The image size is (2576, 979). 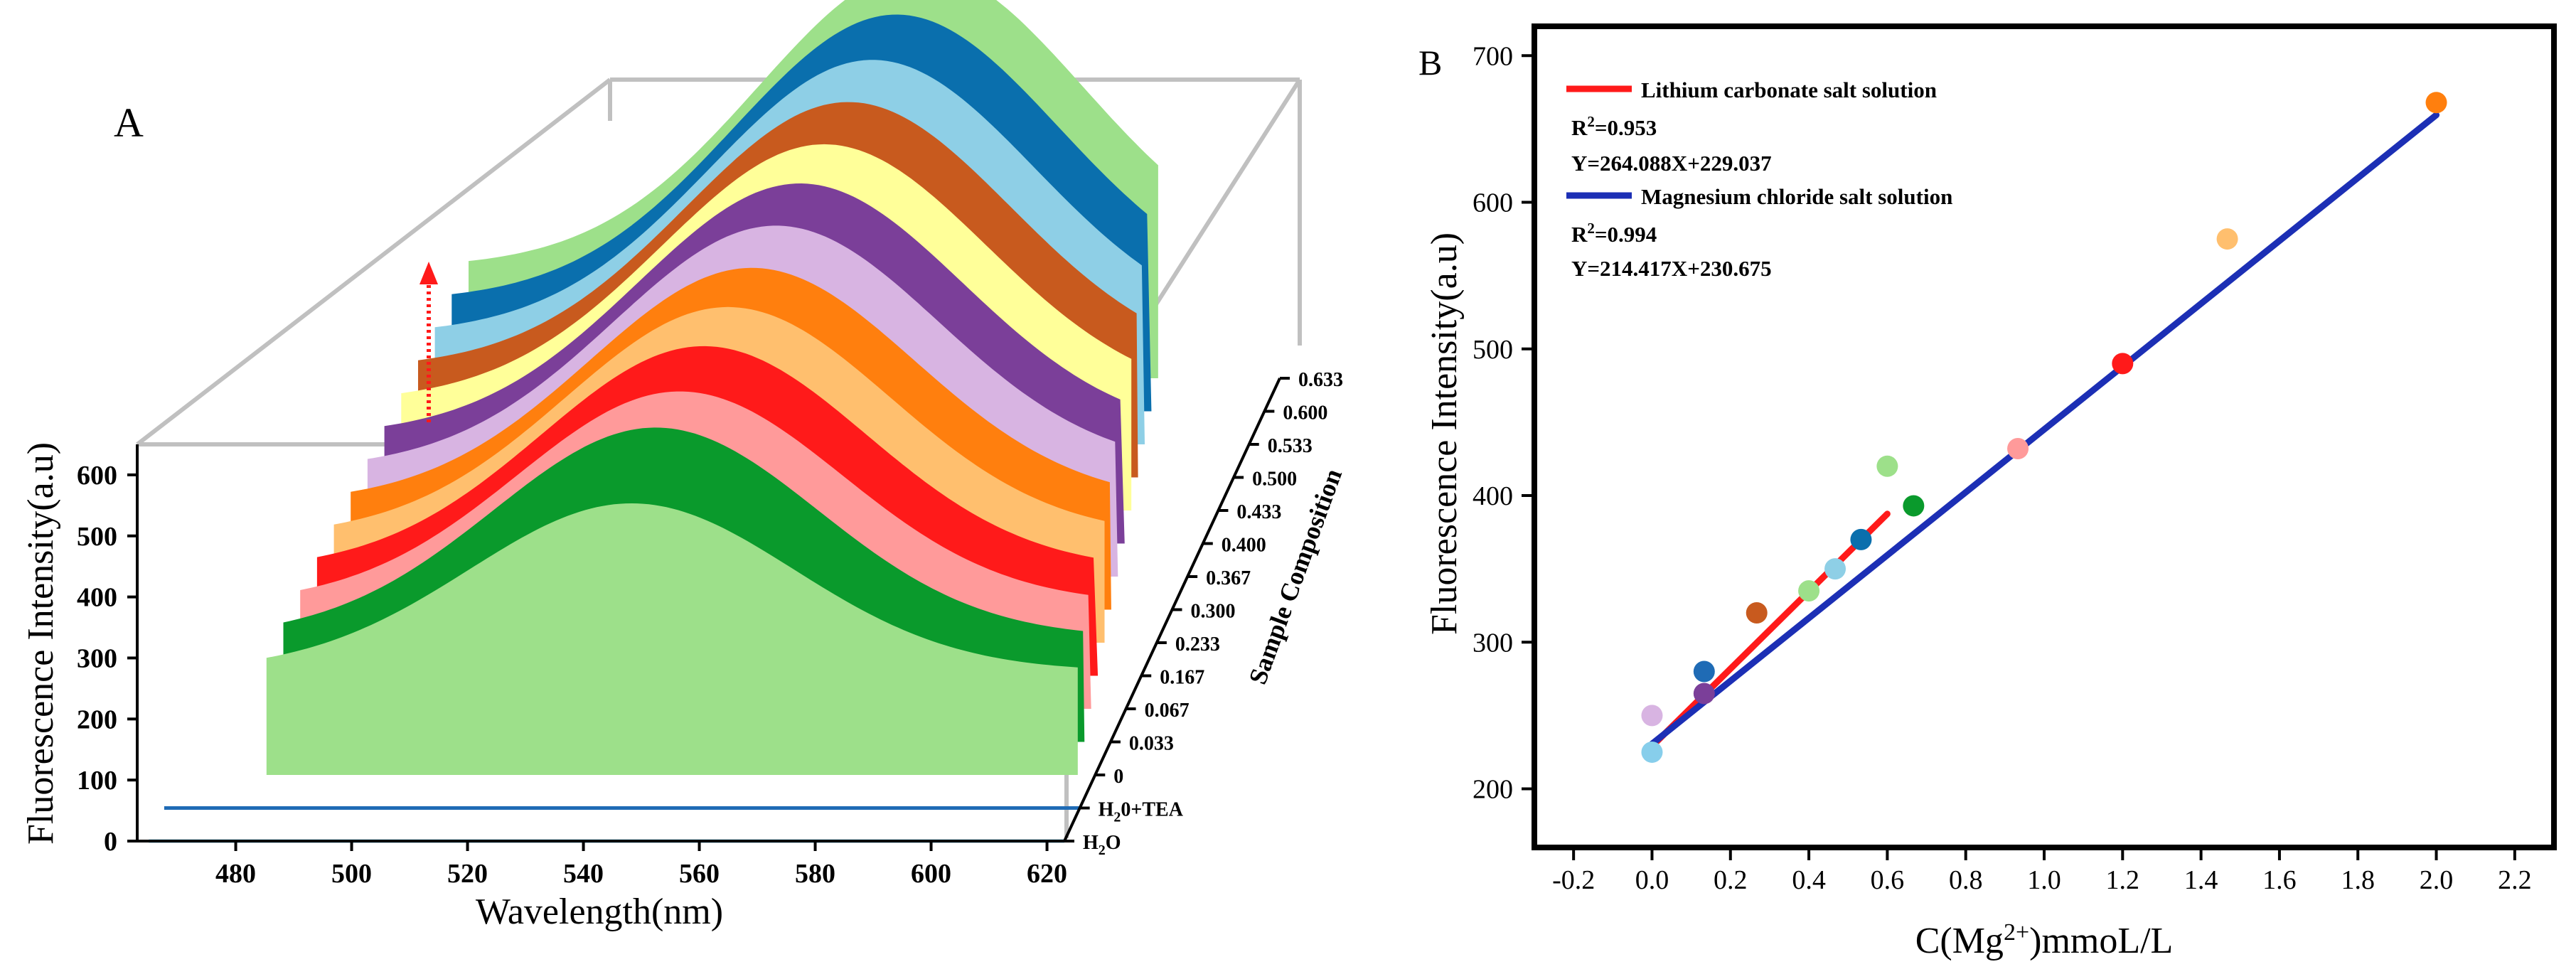 I want to click on panel-a-comp-label: 0.400, so click(x=1244, y=546).